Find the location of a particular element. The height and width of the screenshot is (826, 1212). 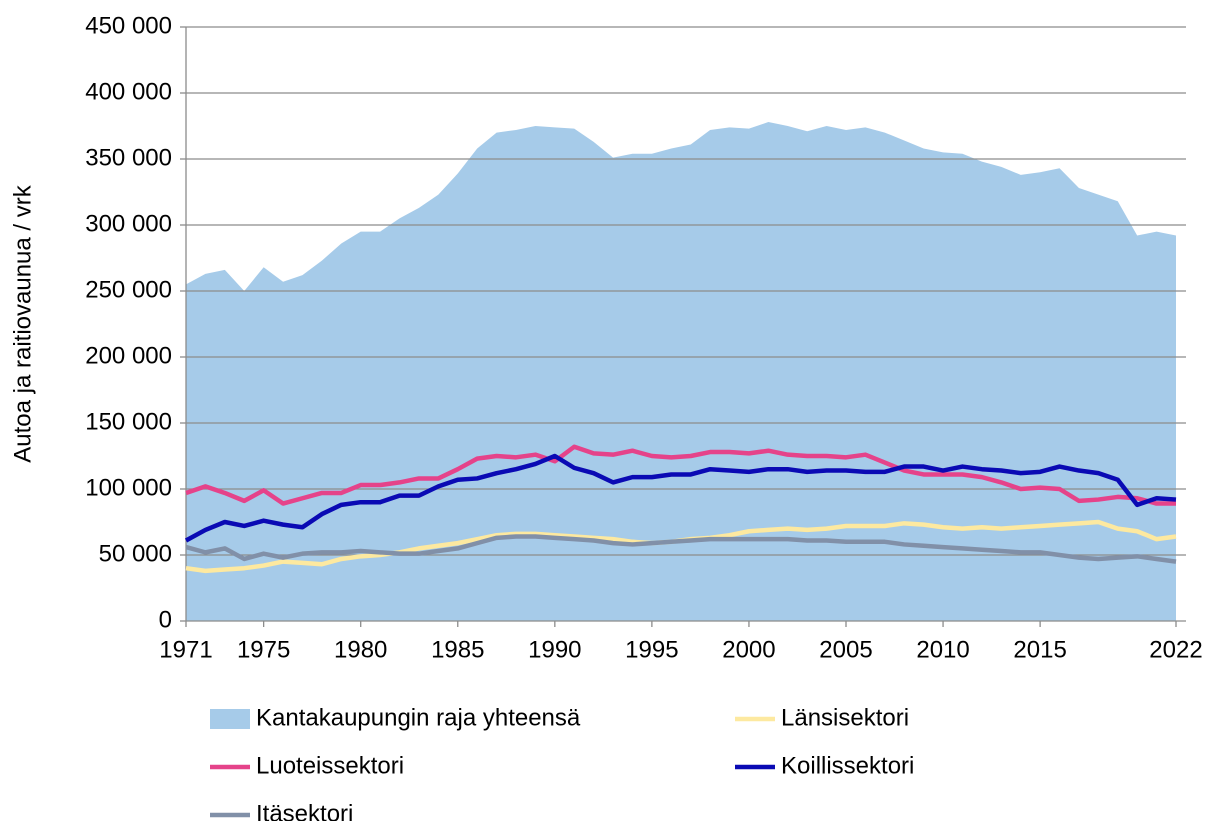

x-tick-label: 1971 is located at coordinates (185, 649).